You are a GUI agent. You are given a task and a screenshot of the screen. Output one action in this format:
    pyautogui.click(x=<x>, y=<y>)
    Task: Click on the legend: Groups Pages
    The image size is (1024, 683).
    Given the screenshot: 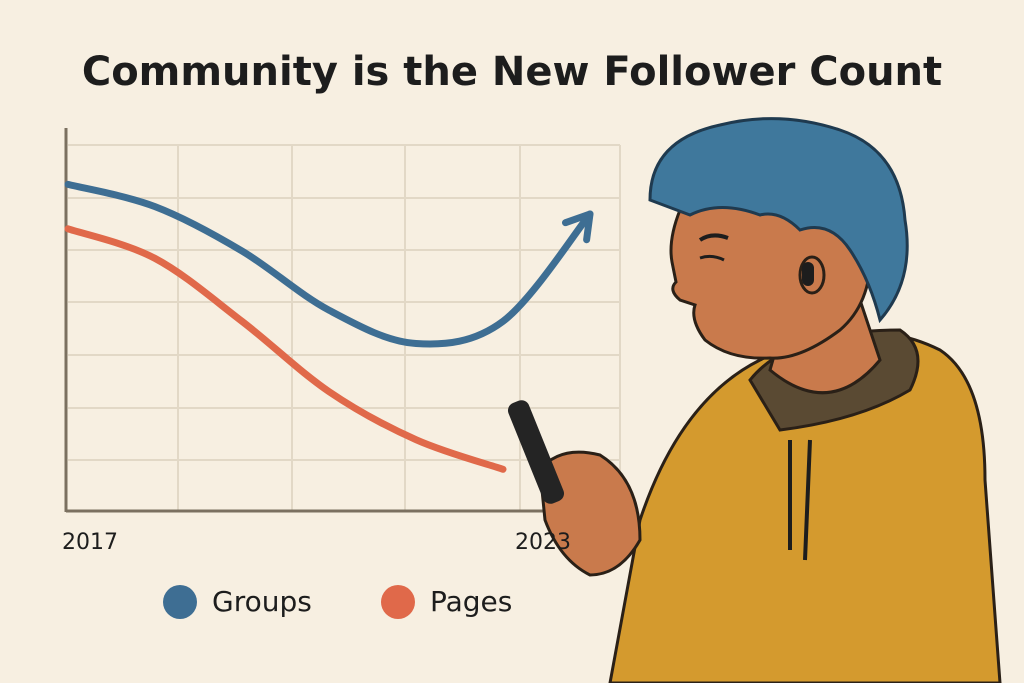 What is the action you would take?
    pyautogui.click(x=337, y=602)
    